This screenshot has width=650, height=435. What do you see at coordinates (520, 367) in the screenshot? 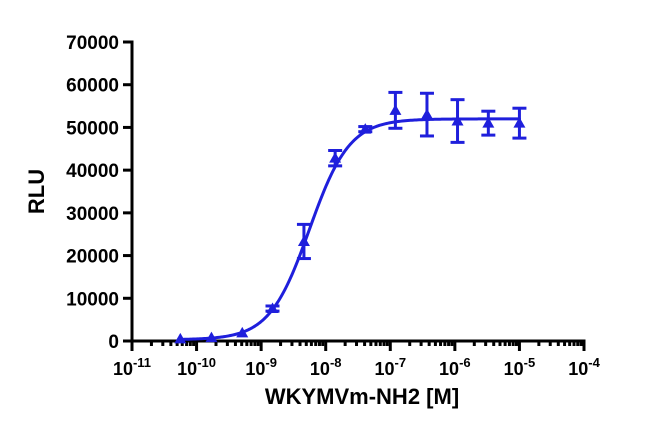
I see `x-tick-label: 10⁻⁵` at bounding box center [520, 367].